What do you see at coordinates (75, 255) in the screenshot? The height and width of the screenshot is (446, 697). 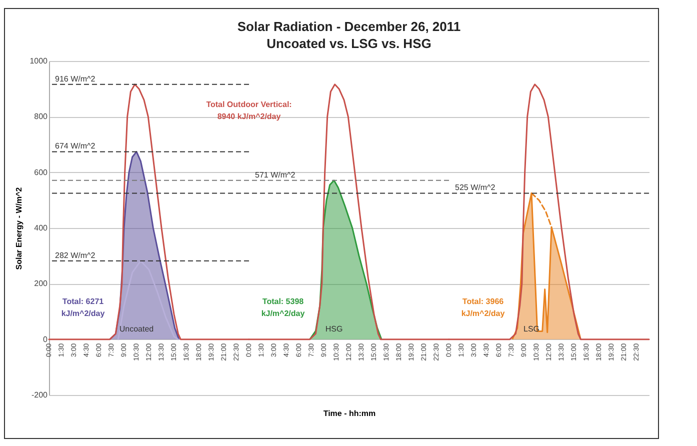 I see `ref-line-label: 282 W/m^2` at bounding box center [75, 255].